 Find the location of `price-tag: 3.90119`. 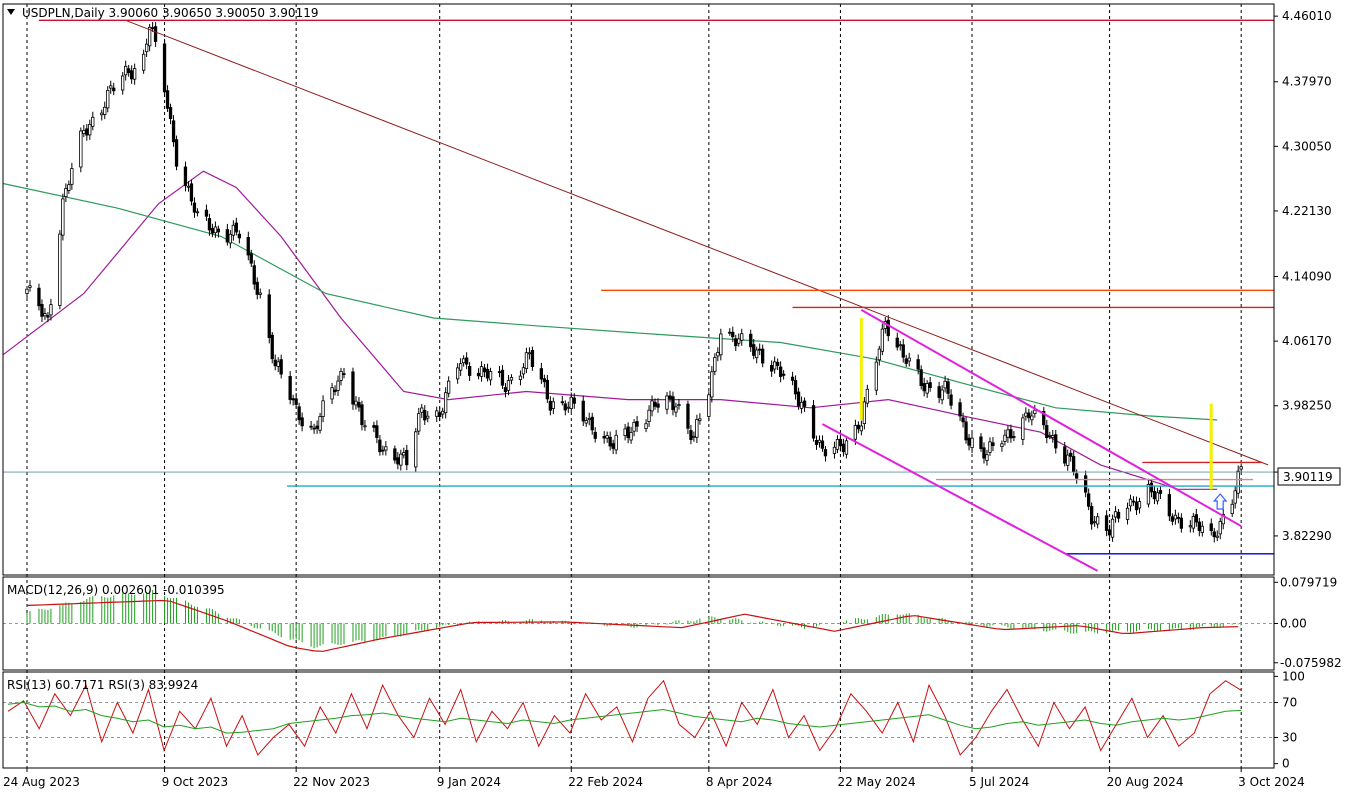

price-tag: 3.90119 is located at coordinates (1309, 476).